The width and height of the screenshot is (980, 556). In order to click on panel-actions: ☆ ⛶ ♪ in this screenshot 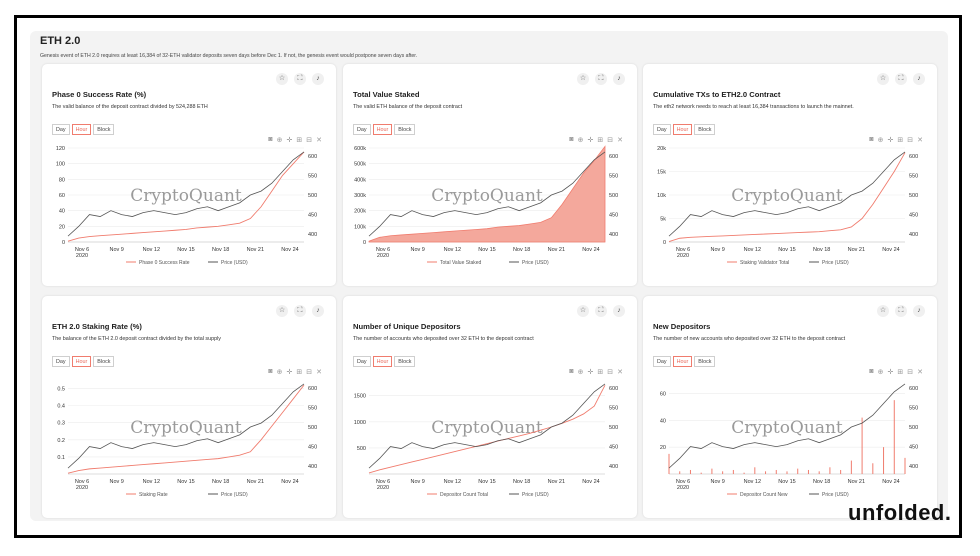, I will do `click(300, 79)`.